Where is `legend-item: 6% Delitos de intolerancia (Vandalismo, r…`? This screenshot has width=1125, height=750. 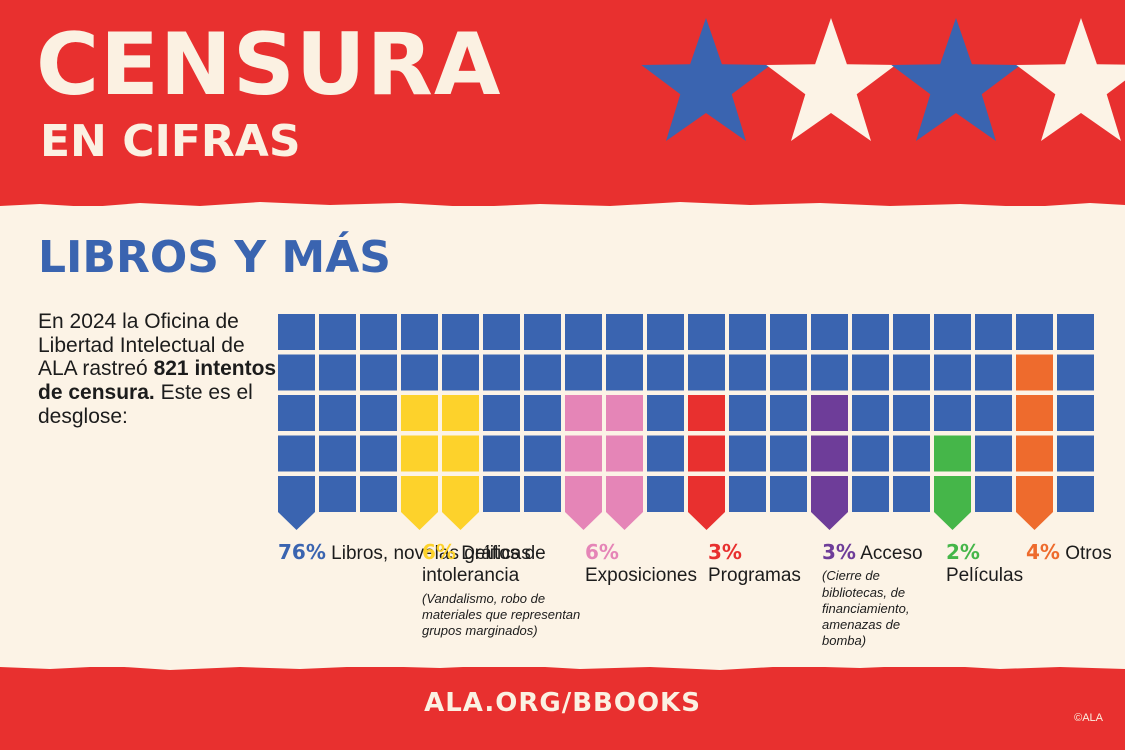 legend-item: 6% Delitos de intolerancia (Vandalismo, r… is located at coordinates (507, 590).